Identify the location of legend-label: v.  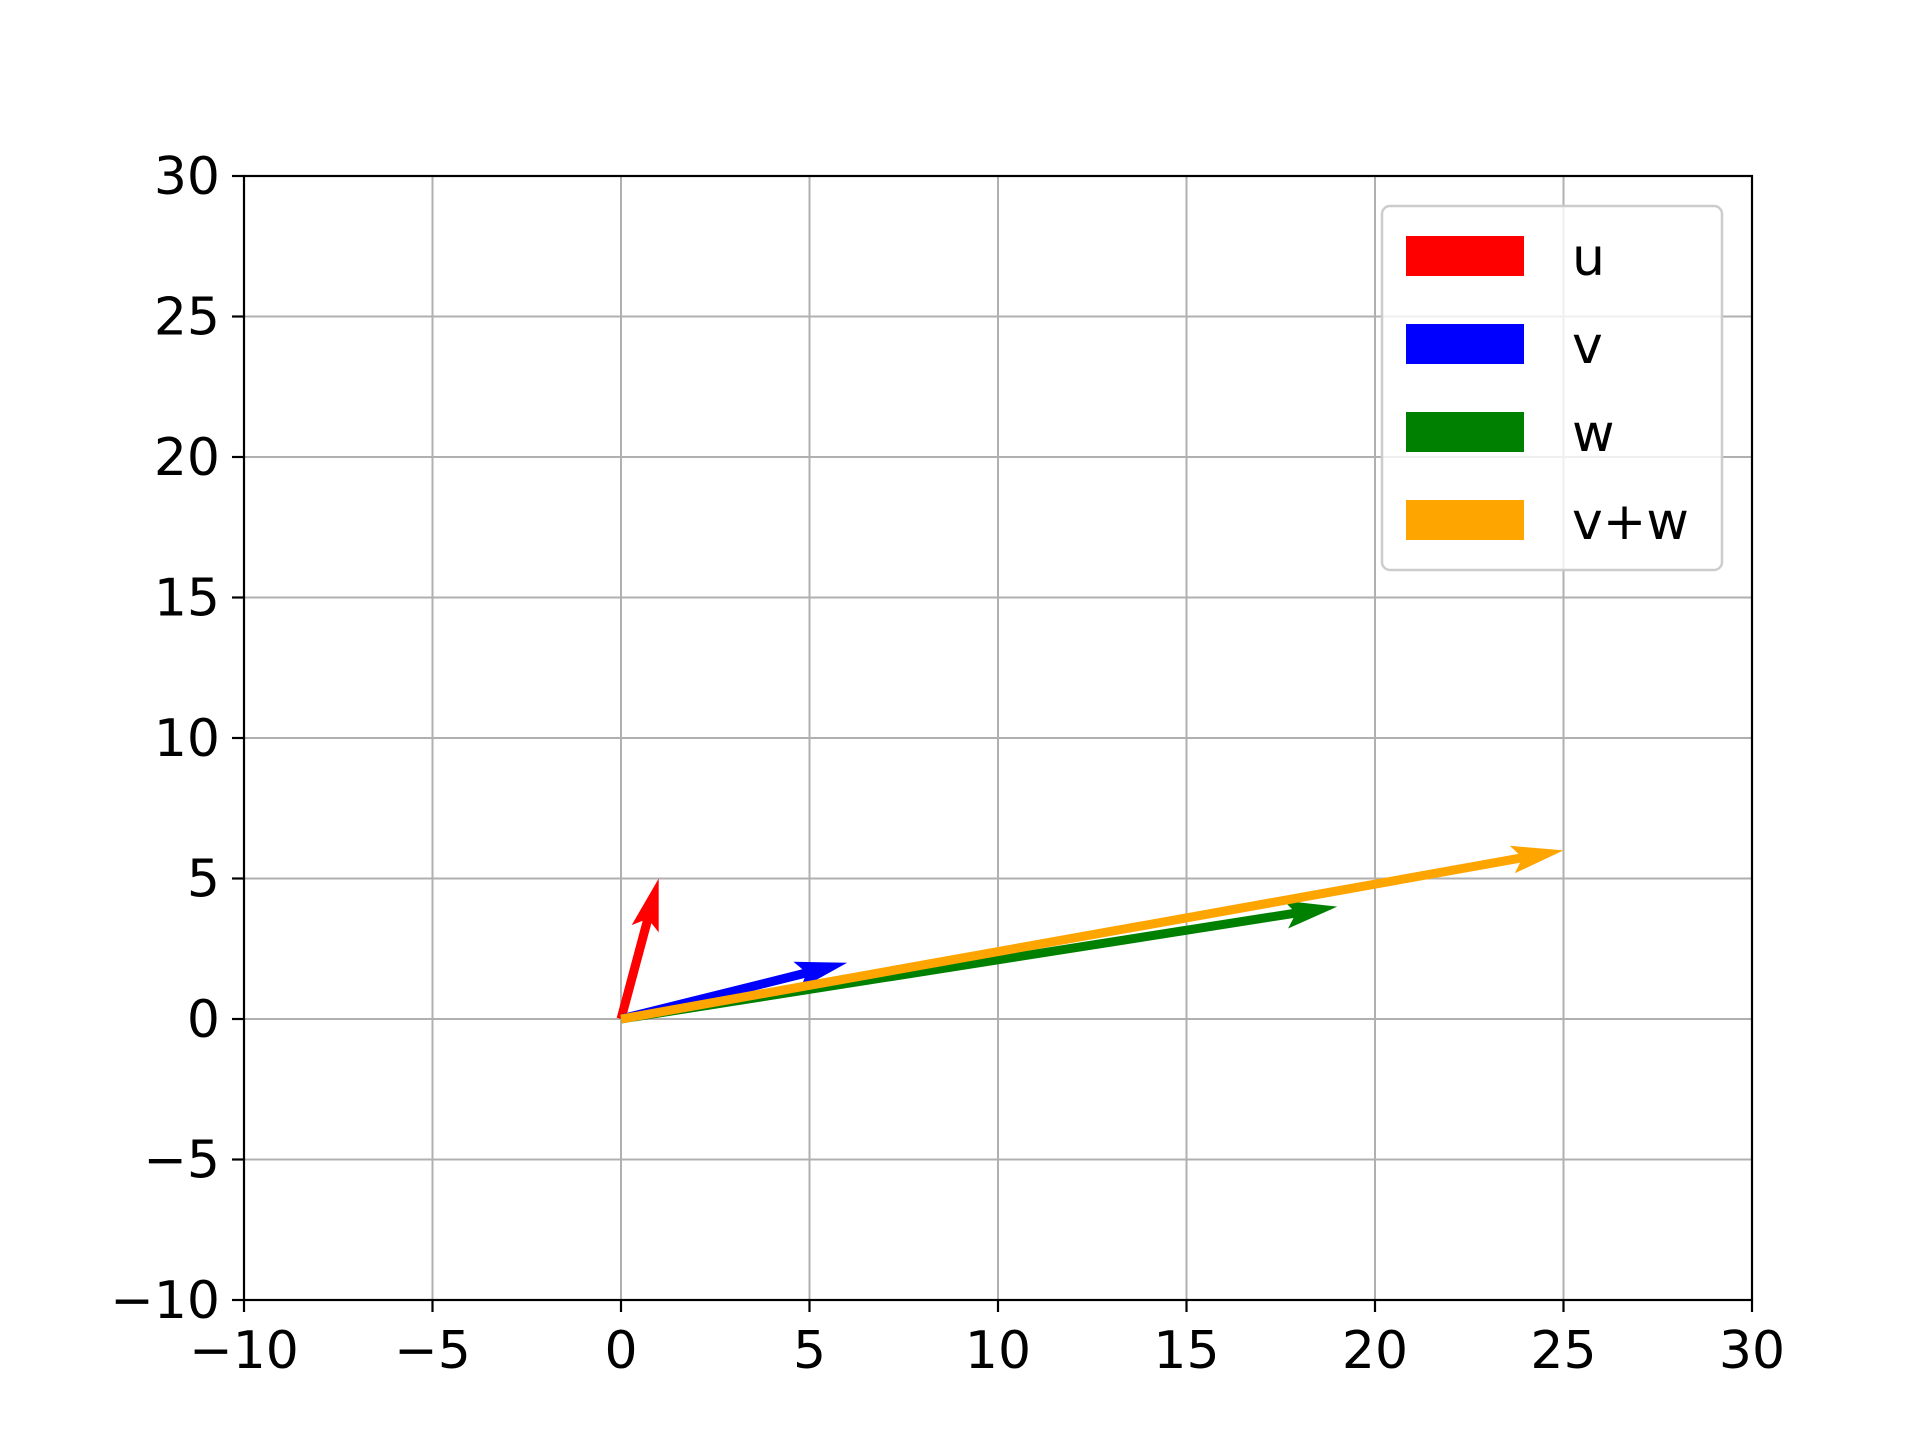
(1587, 346).